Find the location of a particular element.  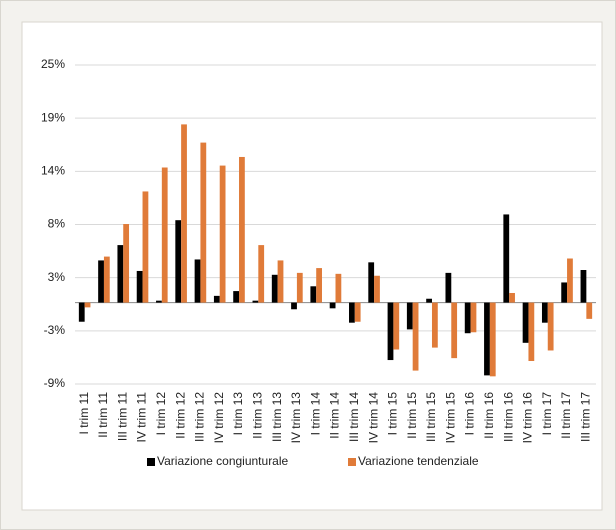

x-tick-label: IV trim 11 is located at coordinates (142, 417).